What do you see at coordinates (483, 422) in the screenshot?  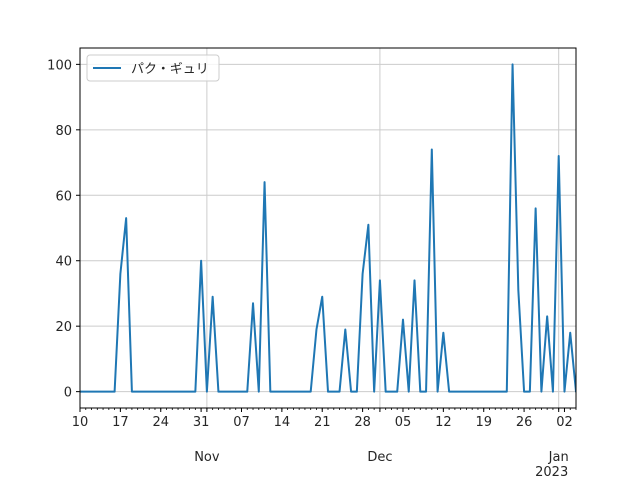 I see `x-tick-label: 19` at bounding box center [483, 422].